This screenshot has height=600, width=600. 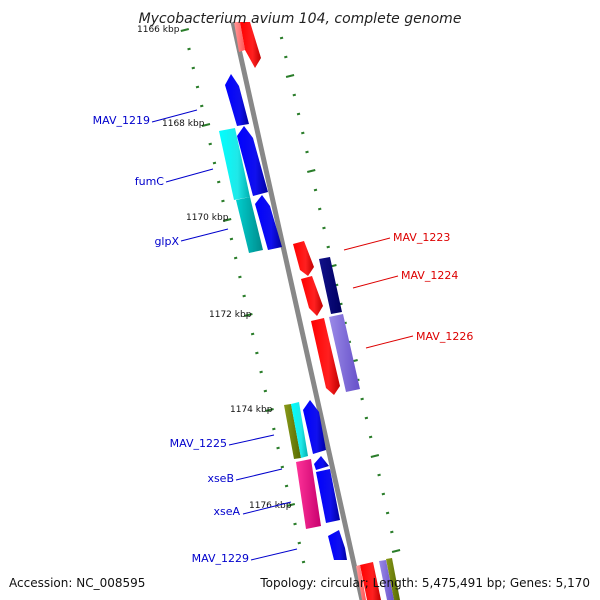 I want to click on kbp-label: 1170 kbp, so click(x=207, y=218).